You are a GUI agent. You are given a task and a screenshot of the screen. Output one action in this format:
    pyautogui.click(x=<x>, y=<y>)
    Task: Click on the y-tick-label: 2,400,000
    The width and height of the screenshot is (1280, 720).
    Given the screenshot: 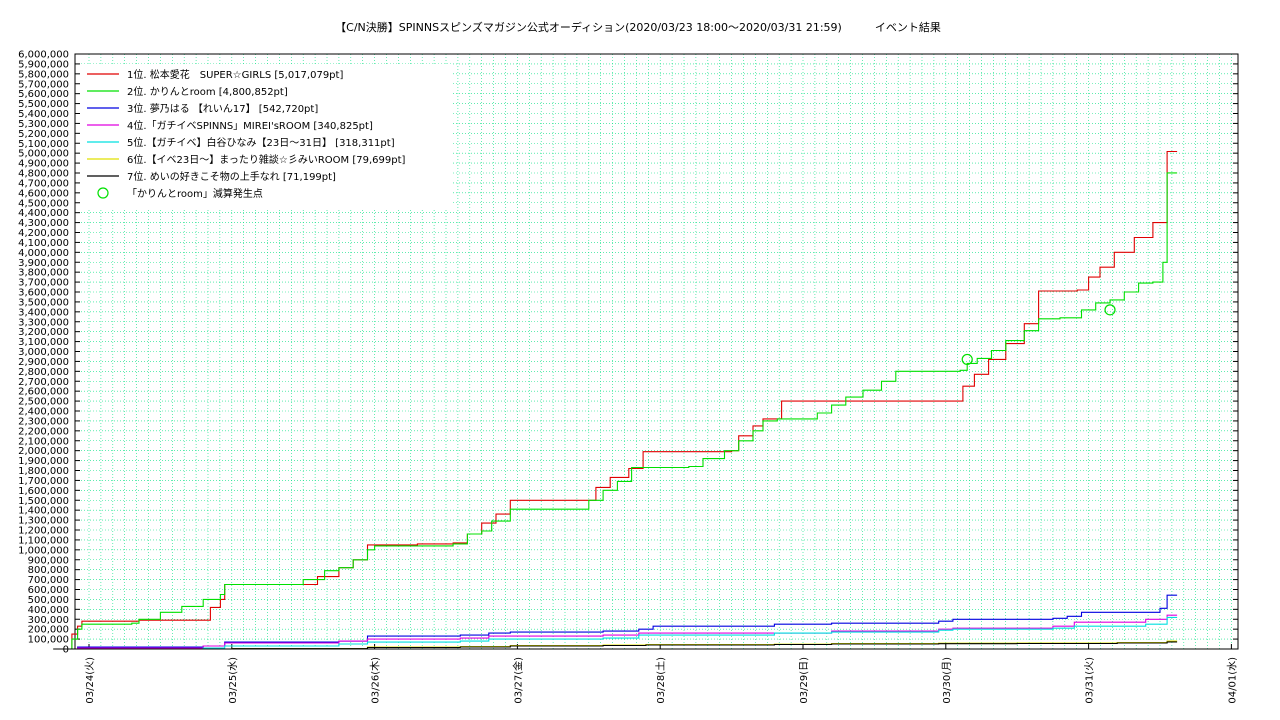 What is the action you would take?
    pyautogui.click(x=43, y=412)
    